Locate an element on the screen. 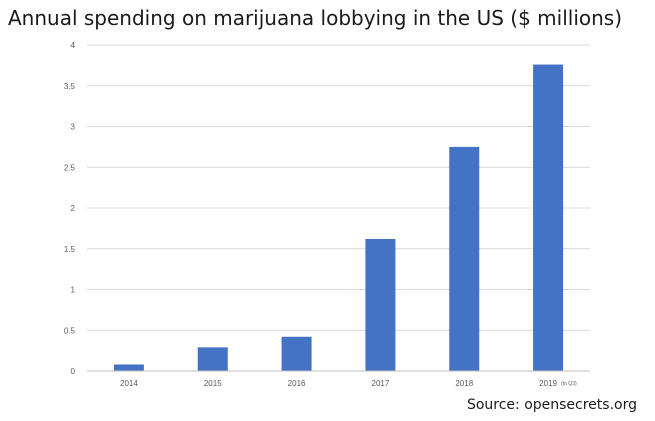 The height and width of the screenshot is (421, 655). x-tick-label-2016: 2016 is located at coordinates (297, 383).